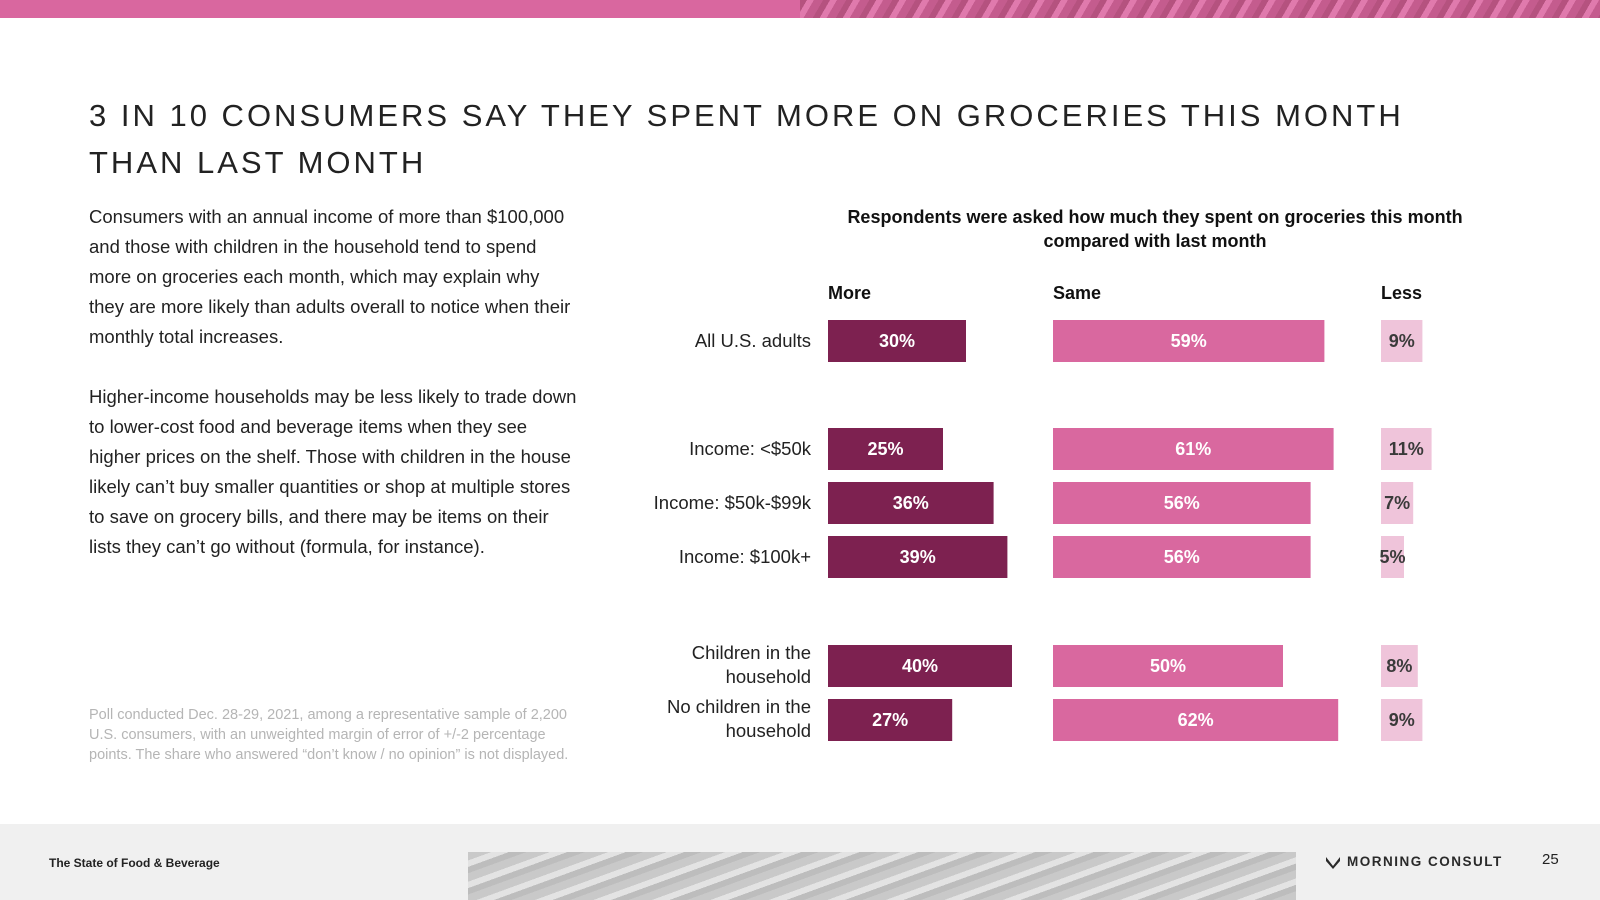 The width and height of the screenshot is (1600, 900). I want to click on top-accent-bar, so click(800, 9).